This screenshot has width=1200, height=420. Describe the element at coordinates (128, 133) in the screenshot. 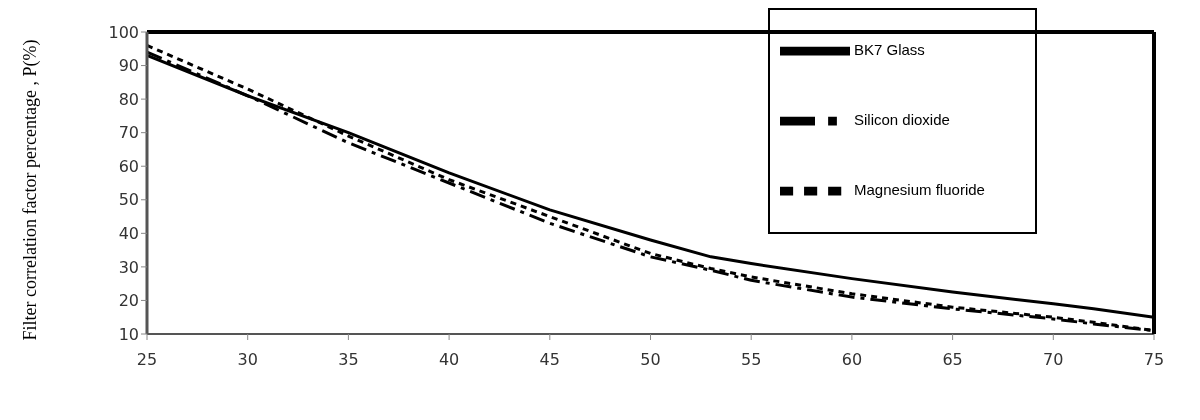

I see `y-tick-label: 70` at that location.